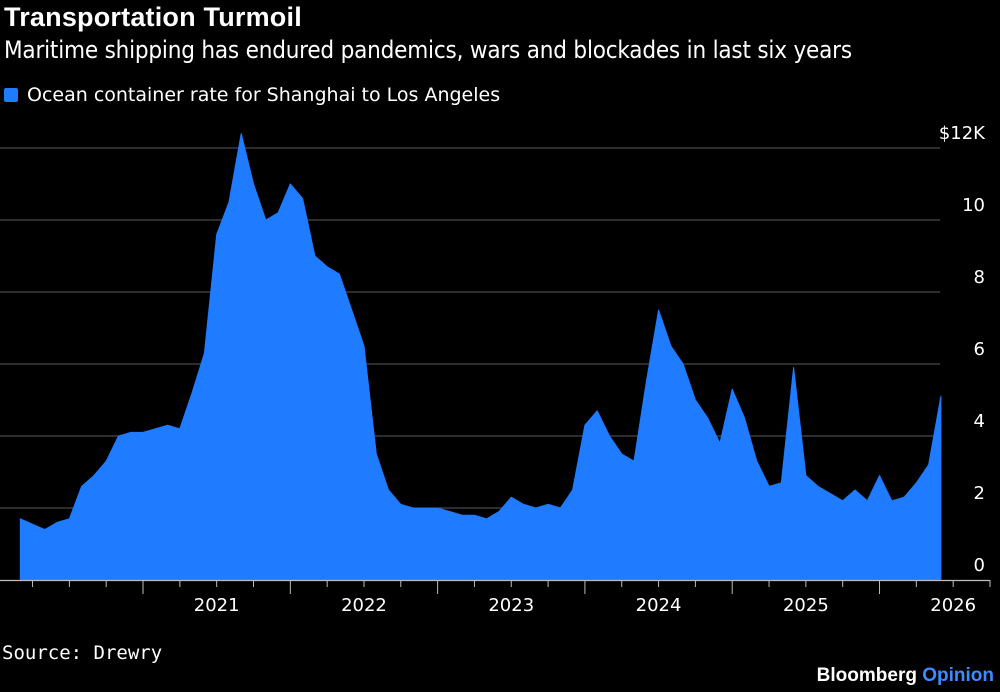  I want to click on x-tick-label: 2021, so click(217, 605).